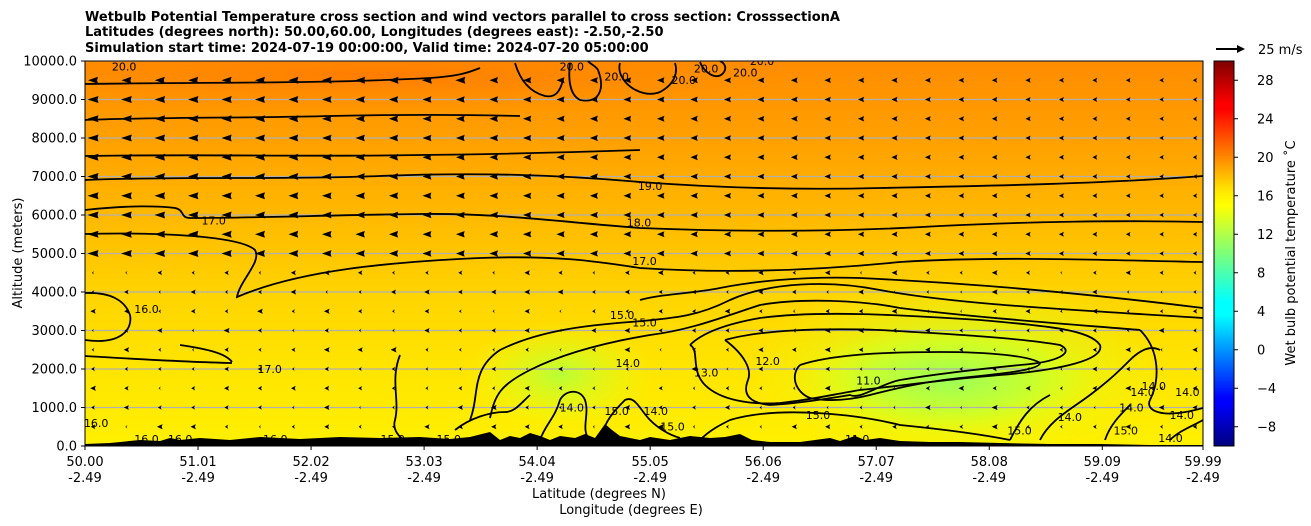 Image resolution: width=1311 pixels, height=526 pixels. I want to click on contour-label: 20.0, so click(572, 67).